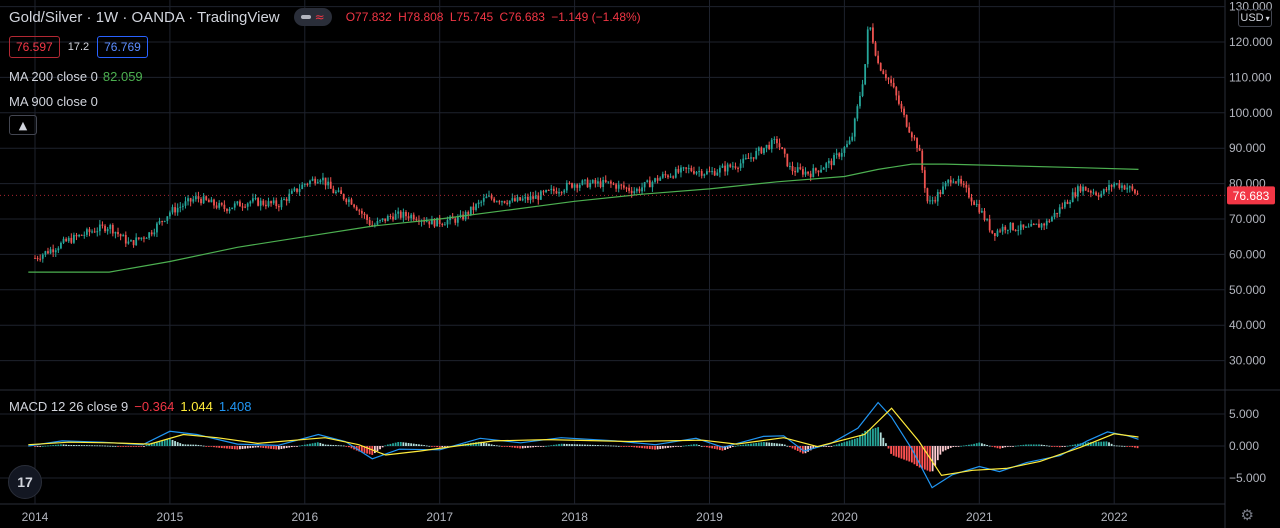 The image size is (1280, 528). What do you see at coordinates (1247, 478) in the screenshot?
I see `macd-tick-label: −5.000` at bounding box center [1247, 478].